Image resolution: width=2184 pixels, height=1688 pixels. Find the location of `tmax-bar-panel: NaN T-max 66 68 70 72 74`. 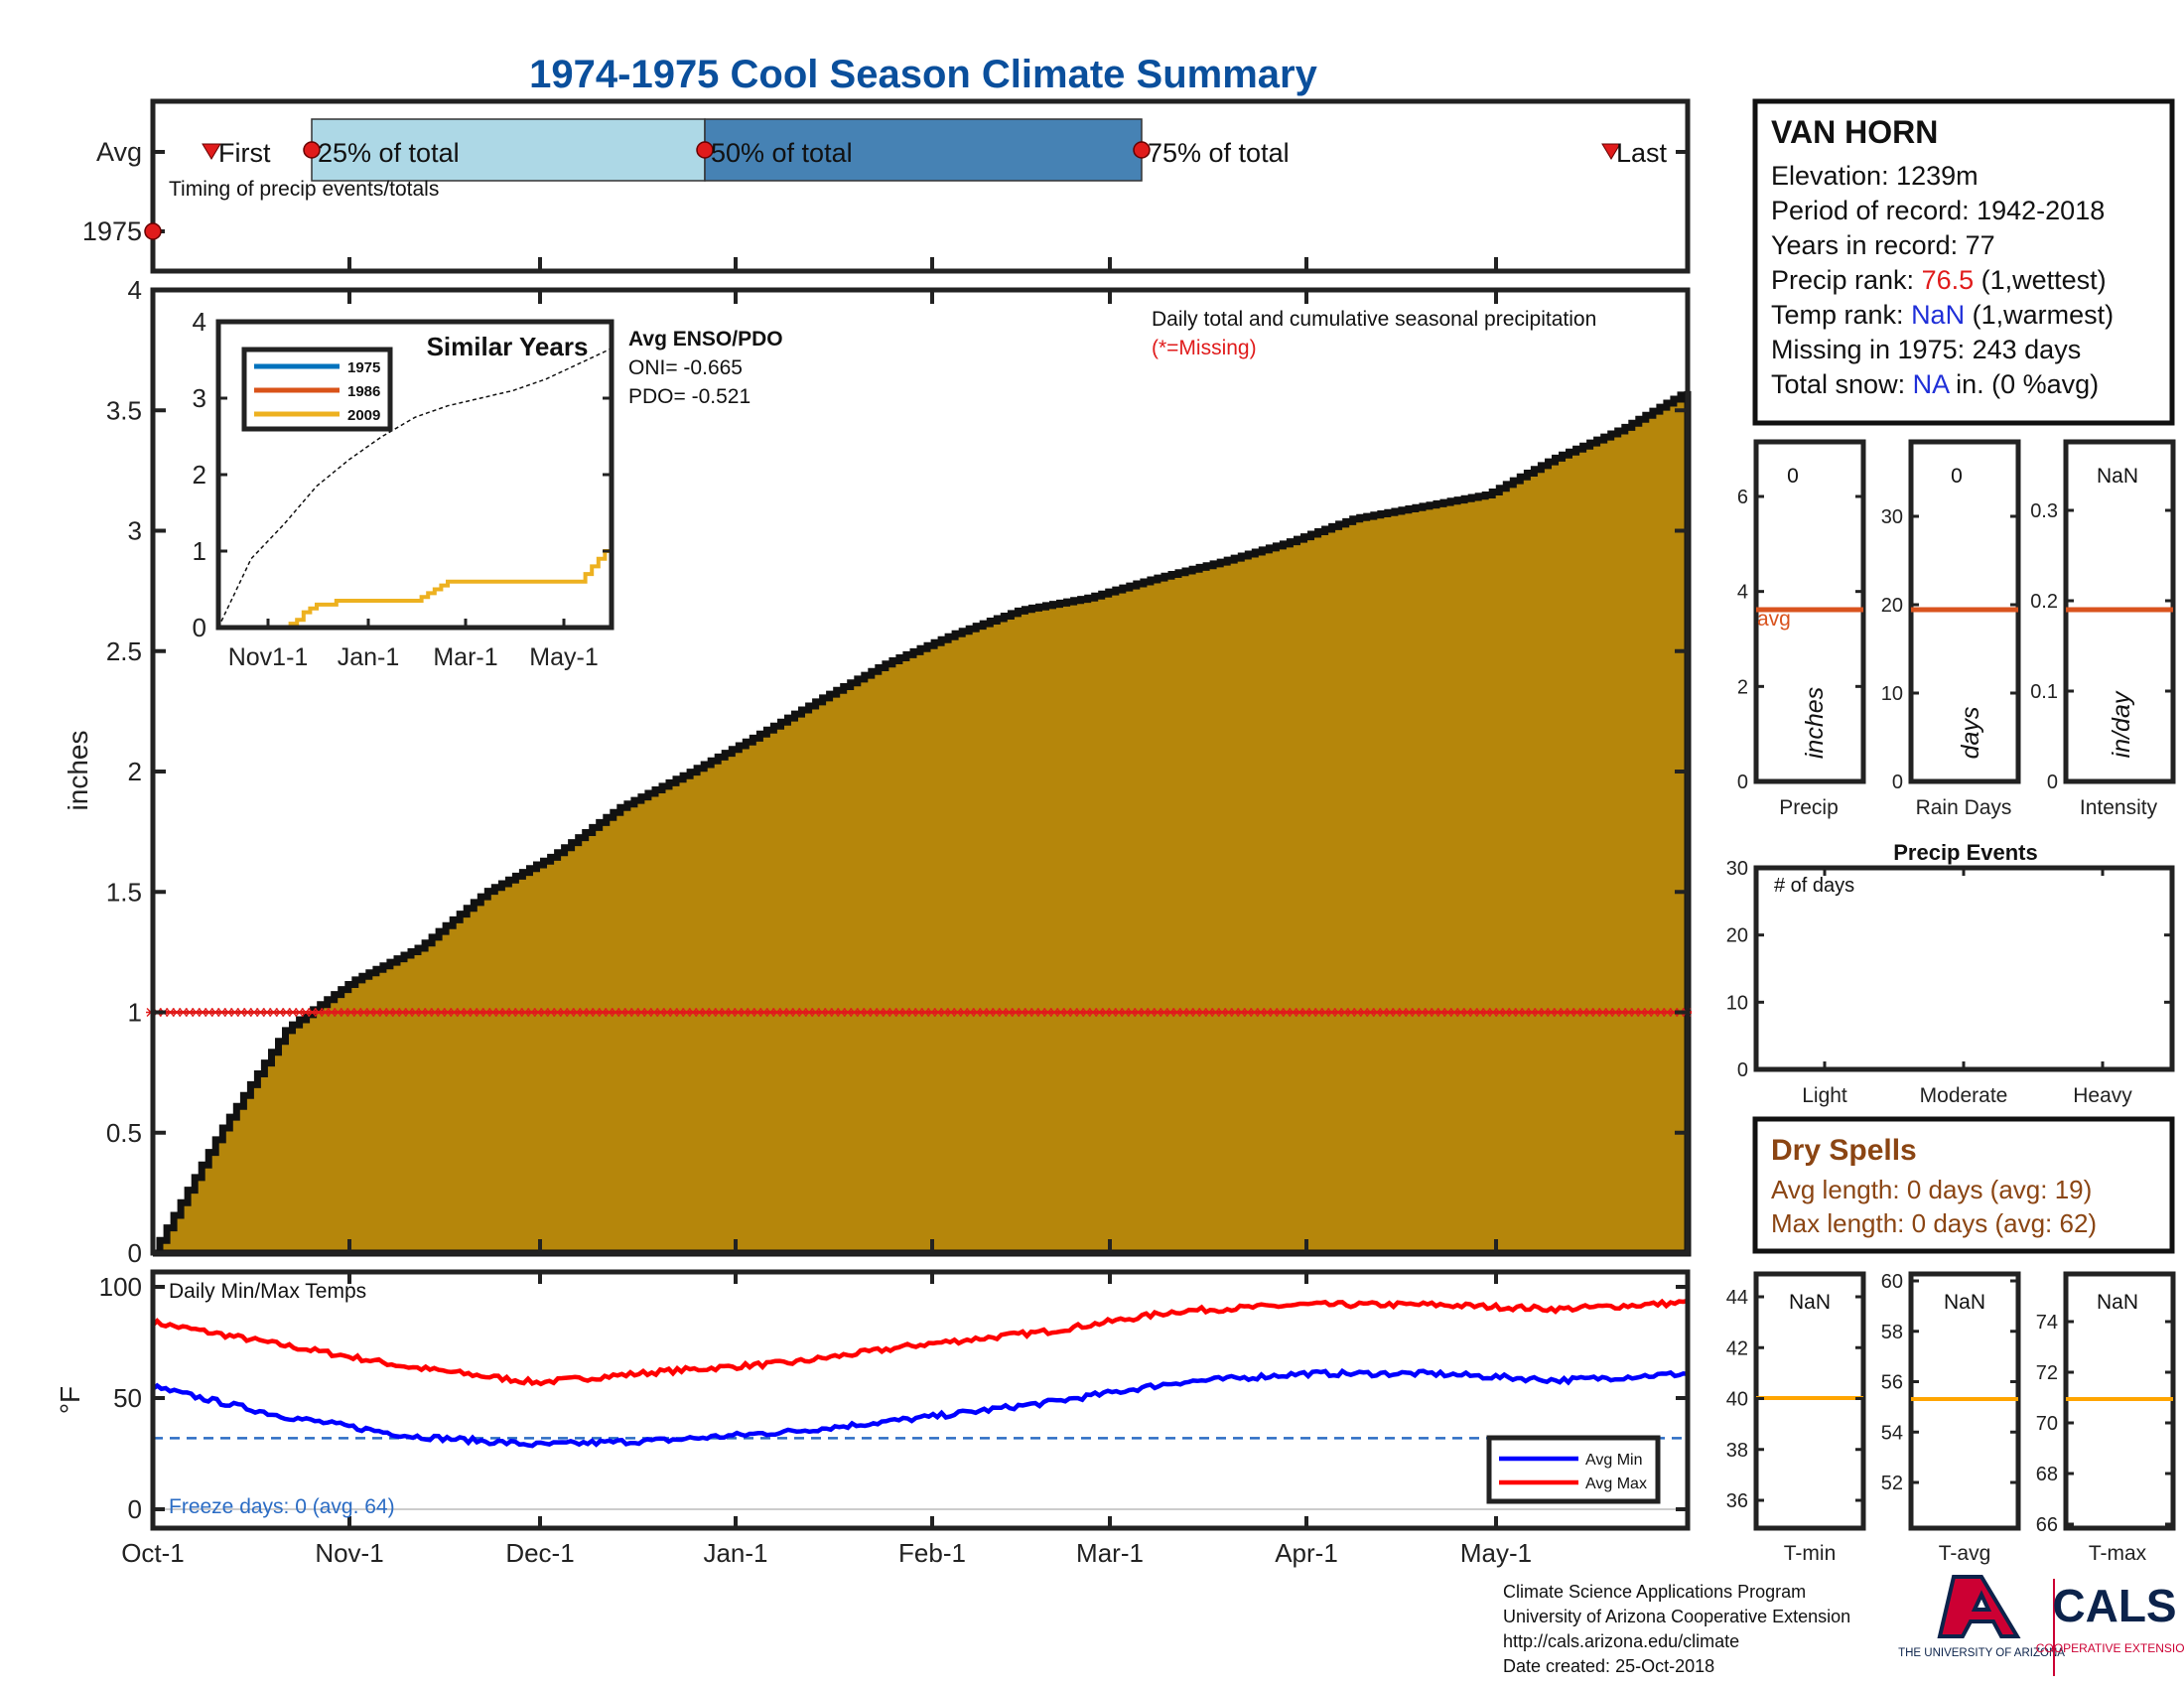

tmax-bar-panel: NaN T-max 66 68 70 72 74 is located at coordinates (2106, 1418).